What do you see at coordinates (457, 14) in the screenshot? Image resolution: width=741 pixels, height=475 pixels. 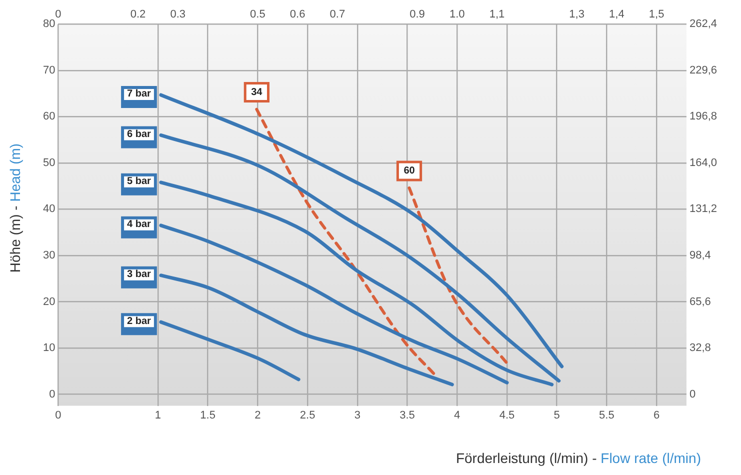 I see `x2-tick-label: 1.0` at bounding box center [457, 14].